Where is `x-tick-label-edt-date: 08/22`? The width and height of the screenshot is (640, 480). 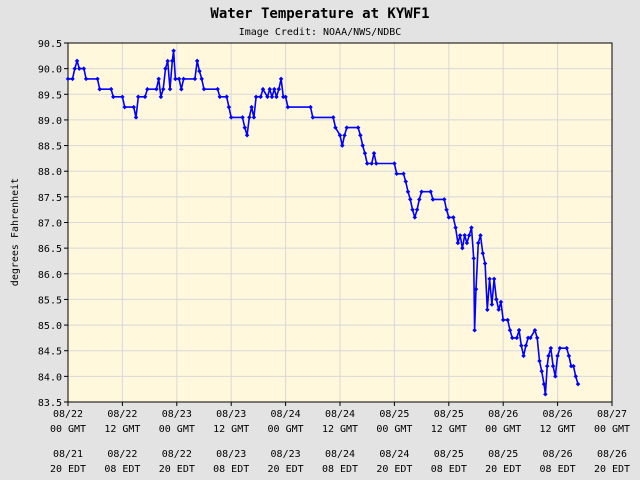 x-tick-label-edt-date: 08/22 is located at coordinates (122, 454).